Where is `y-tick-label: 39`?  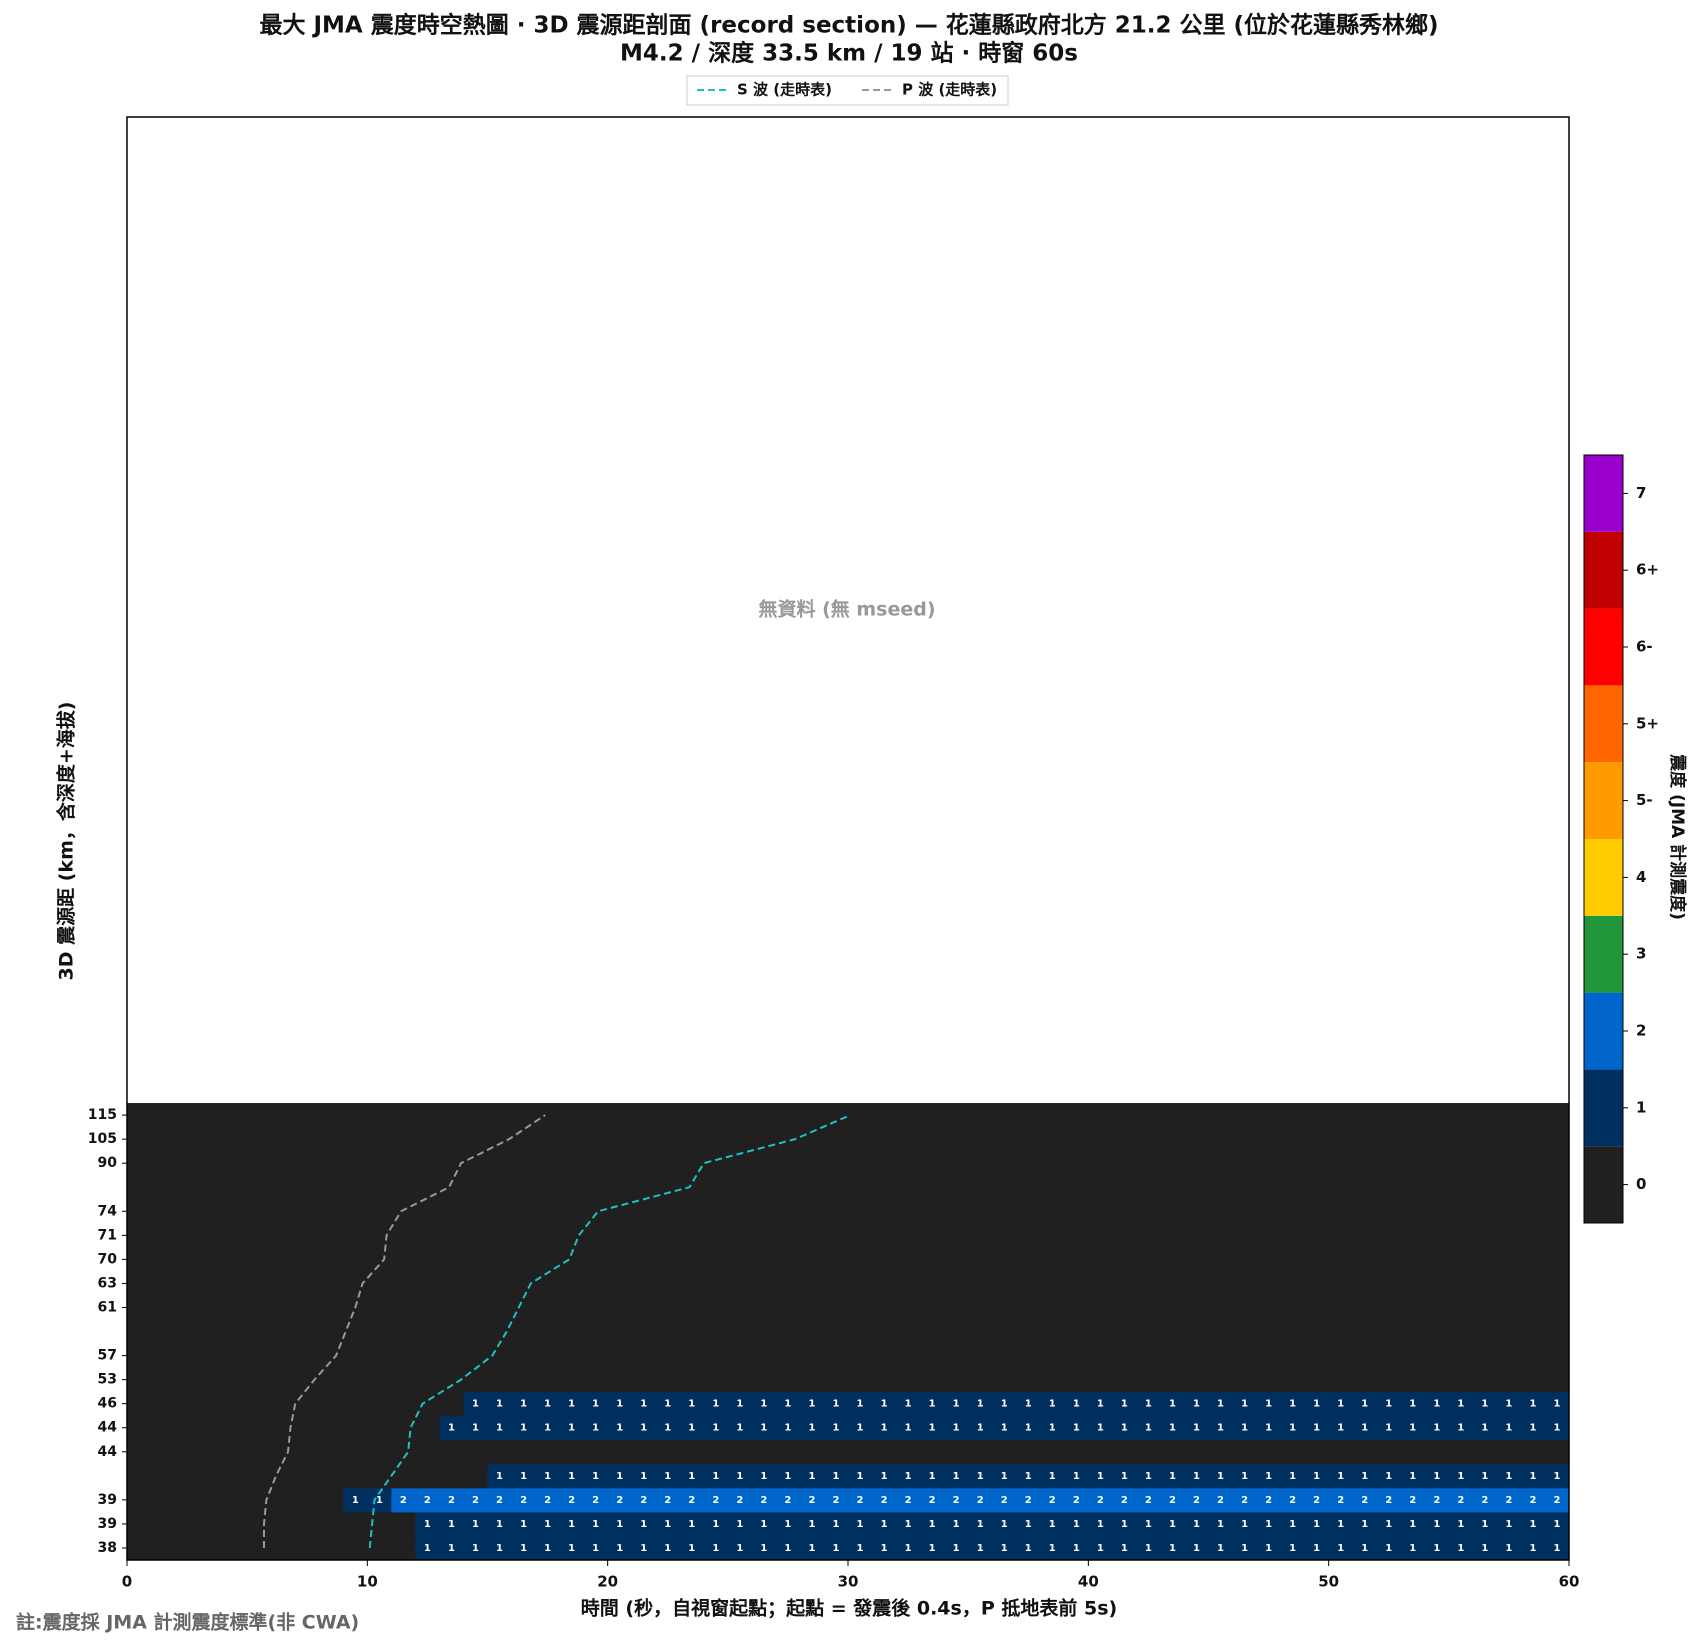
y-tick-label: 39 is located at coordinates (107, 1500).